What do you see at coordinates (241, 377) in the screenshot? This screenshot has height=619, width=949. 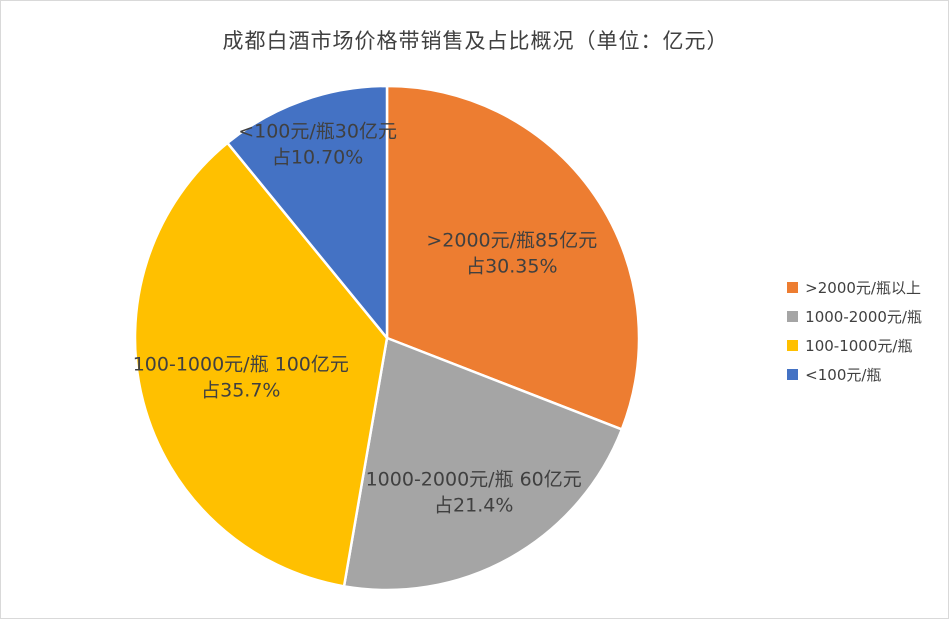 I see `slice-data-label-2: 100-1000元/瓶 100亿元占35.7%` at bounding box center [241, 377].